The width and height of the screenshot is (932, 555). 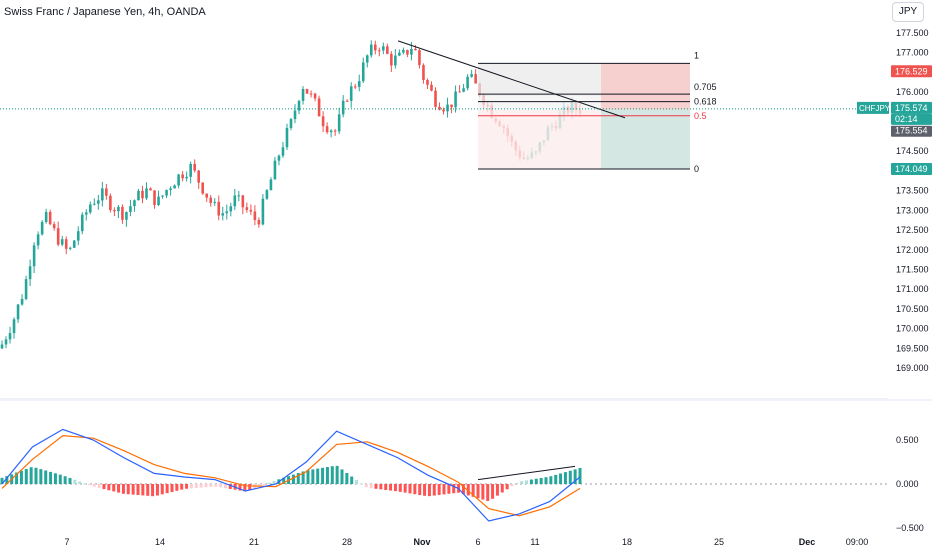 I want to click on fib-level-05-label: 0.5, so click(x=700, y=116).